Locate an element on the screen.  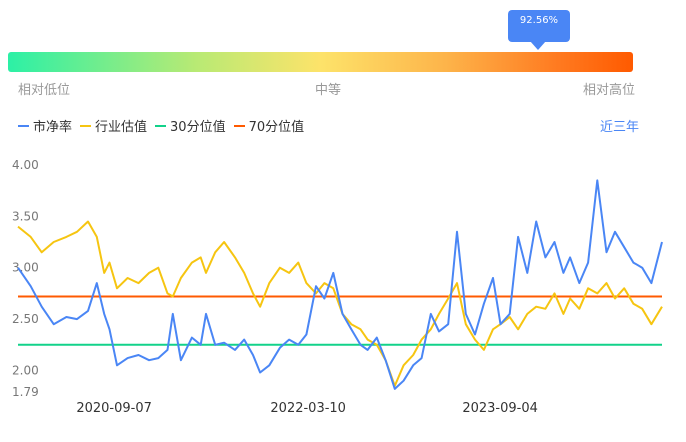
legend-label-industry: 行业估值 is located at coordinates (121, 127).